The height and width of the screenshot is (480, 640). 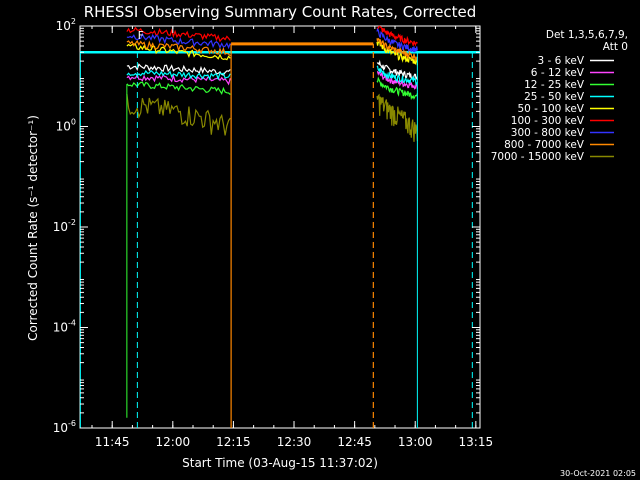 I want to click on x-tick-label: 13:15, so click(x=476, y=442).